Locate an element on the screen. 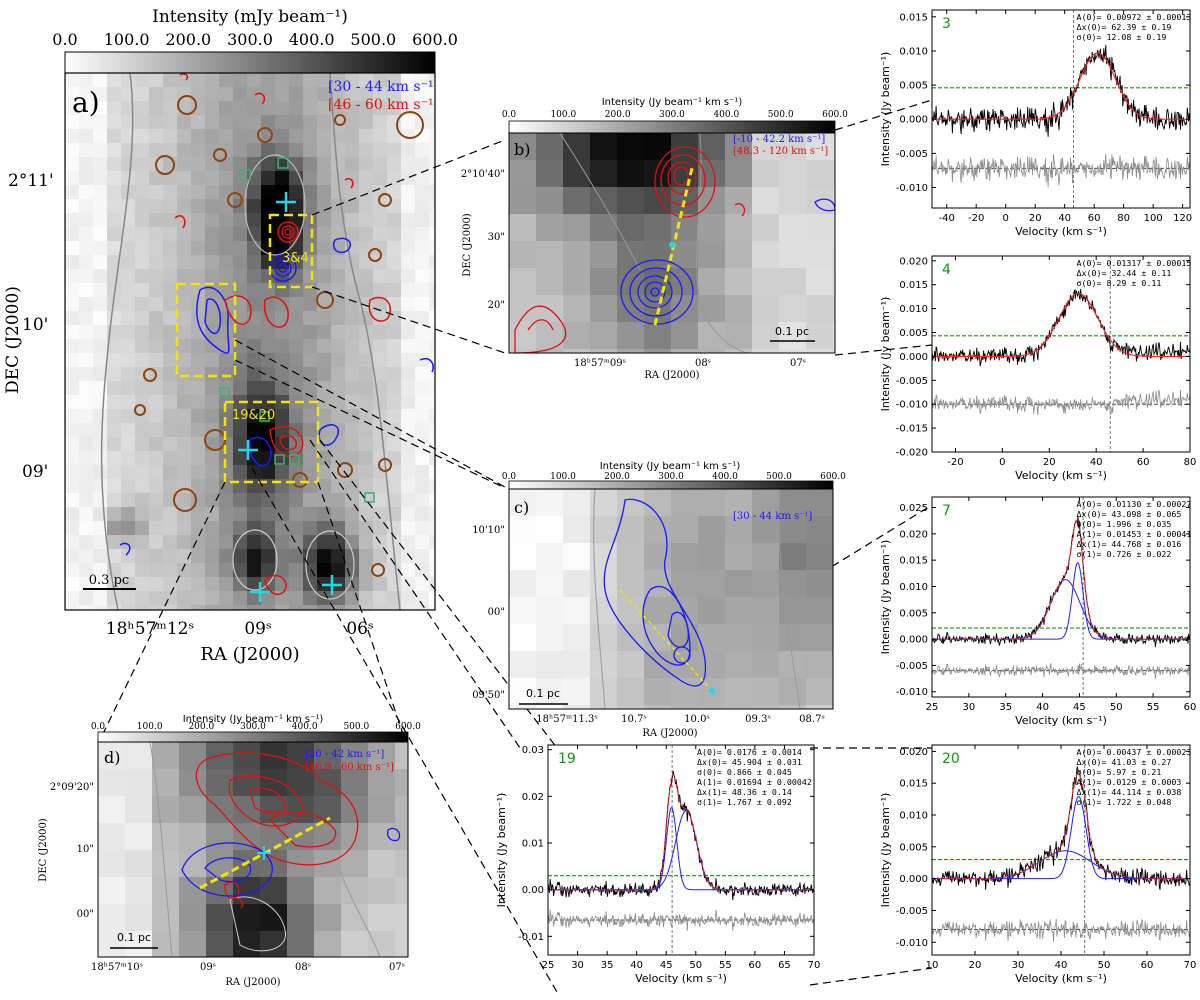  spectrum-ytick-19-2: 0.01 is located at coordinates (533, 844).